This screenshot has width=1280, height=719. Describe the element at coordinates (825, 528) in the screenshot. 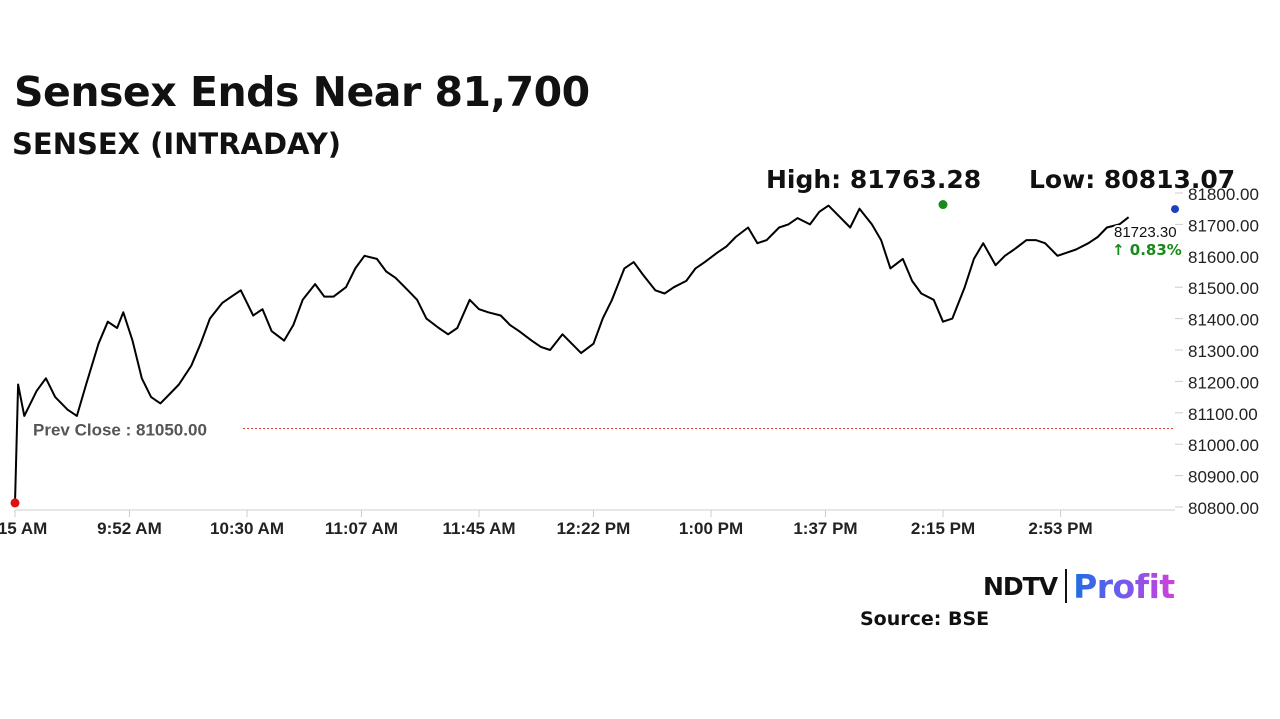

I see `x-tick-label: 1:37 PM` at that location.